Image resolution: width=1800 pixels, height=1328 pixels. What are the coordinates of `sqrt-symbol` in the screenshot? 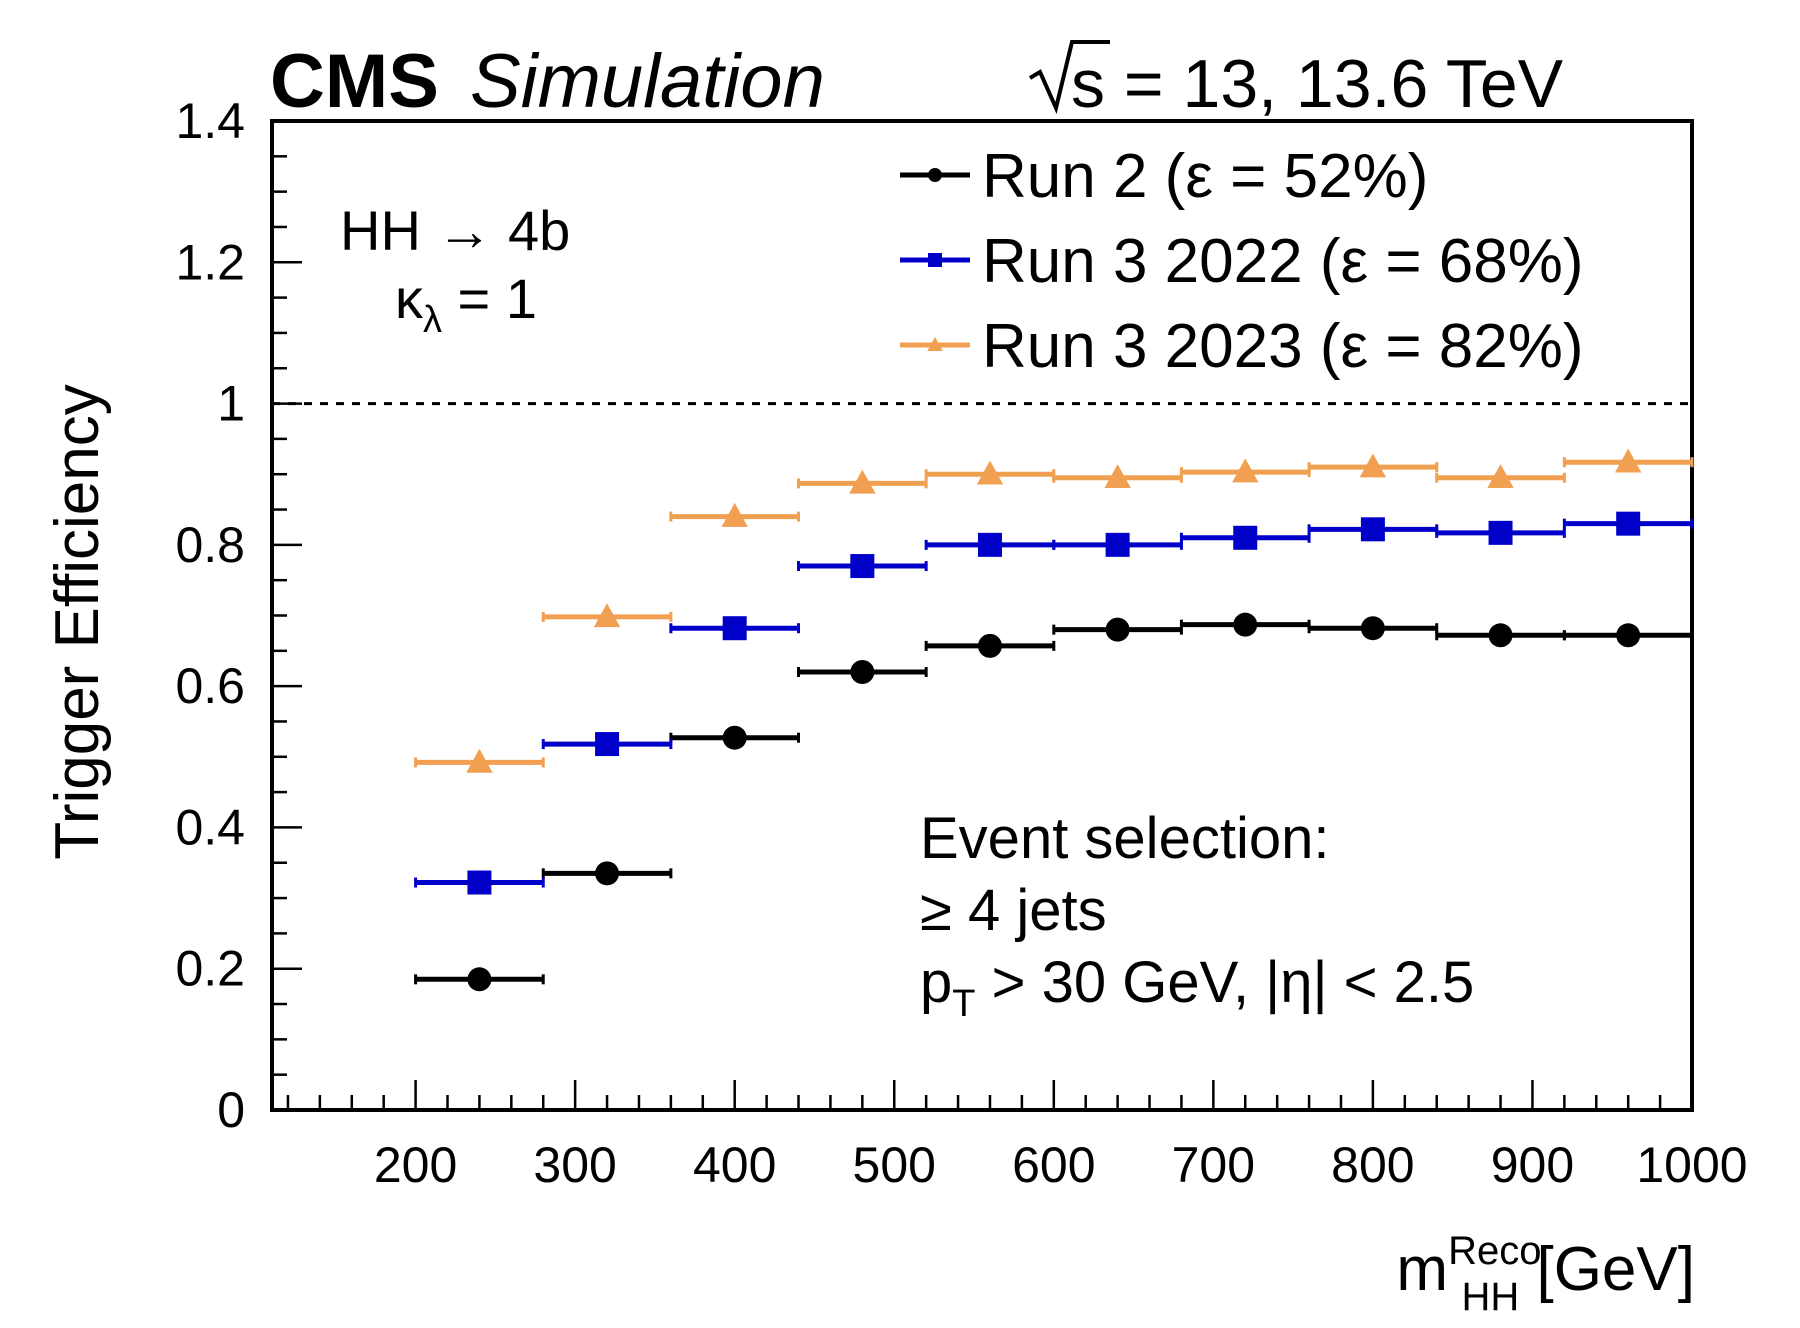 It's located at (1069, 77).